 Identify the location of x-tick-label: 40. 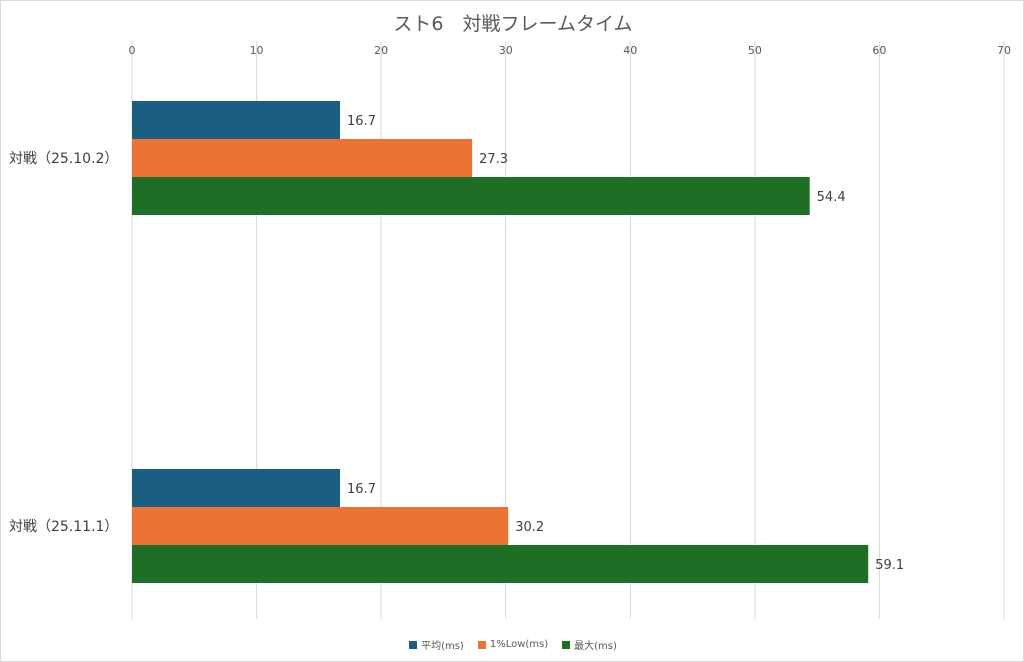
(630, 50).